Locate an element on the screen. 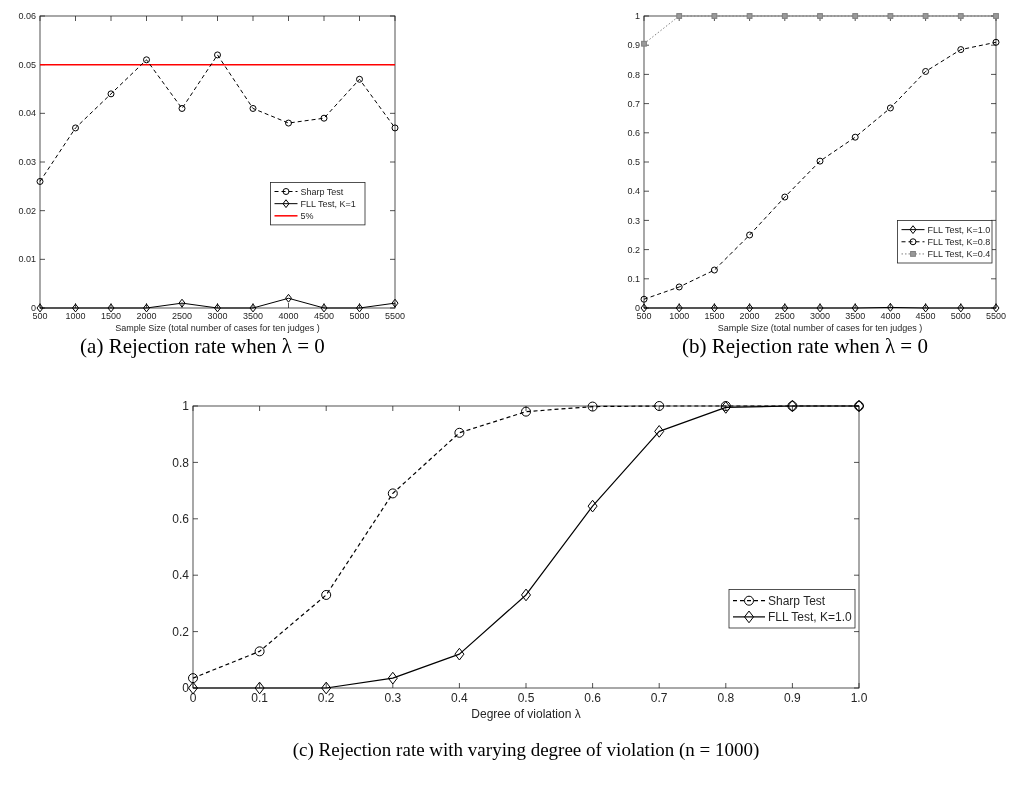 This screenshot has height=788, width=1014. y-tick-label: 0.3 is located at coordinates (633, 220).